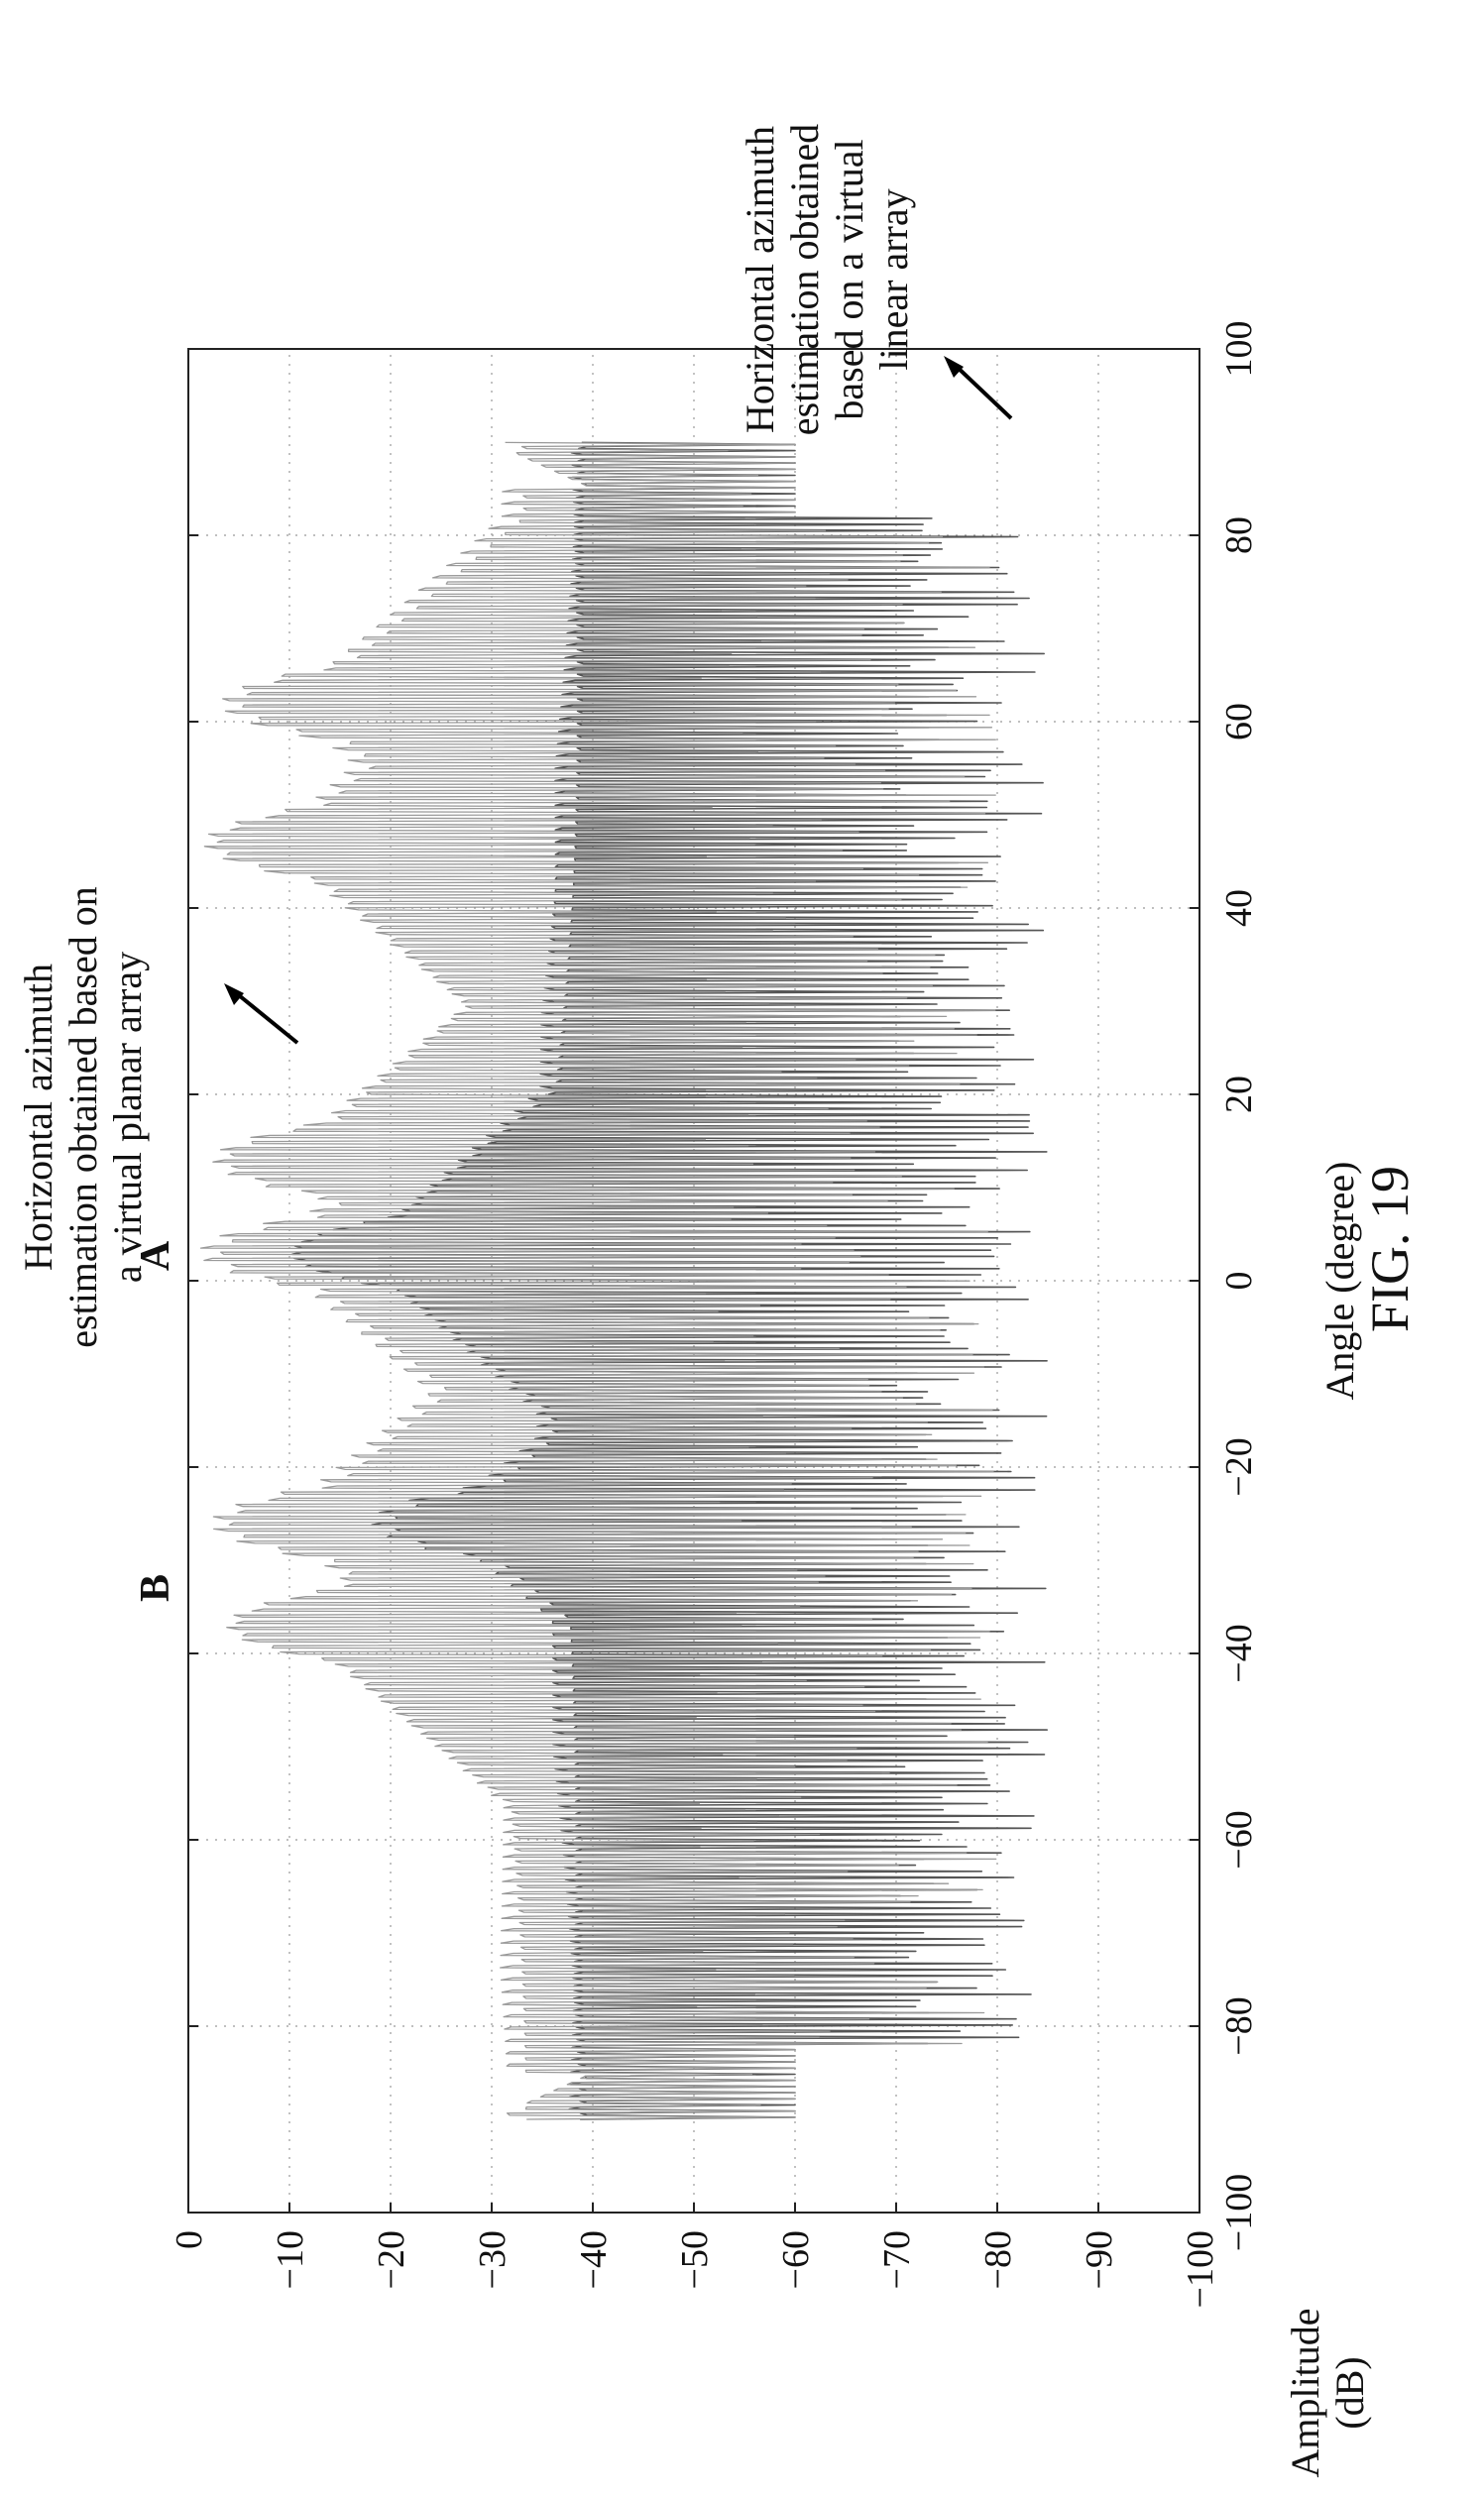  I want to click on x-axis-label: Angle (degree), so click(1339, 1281).